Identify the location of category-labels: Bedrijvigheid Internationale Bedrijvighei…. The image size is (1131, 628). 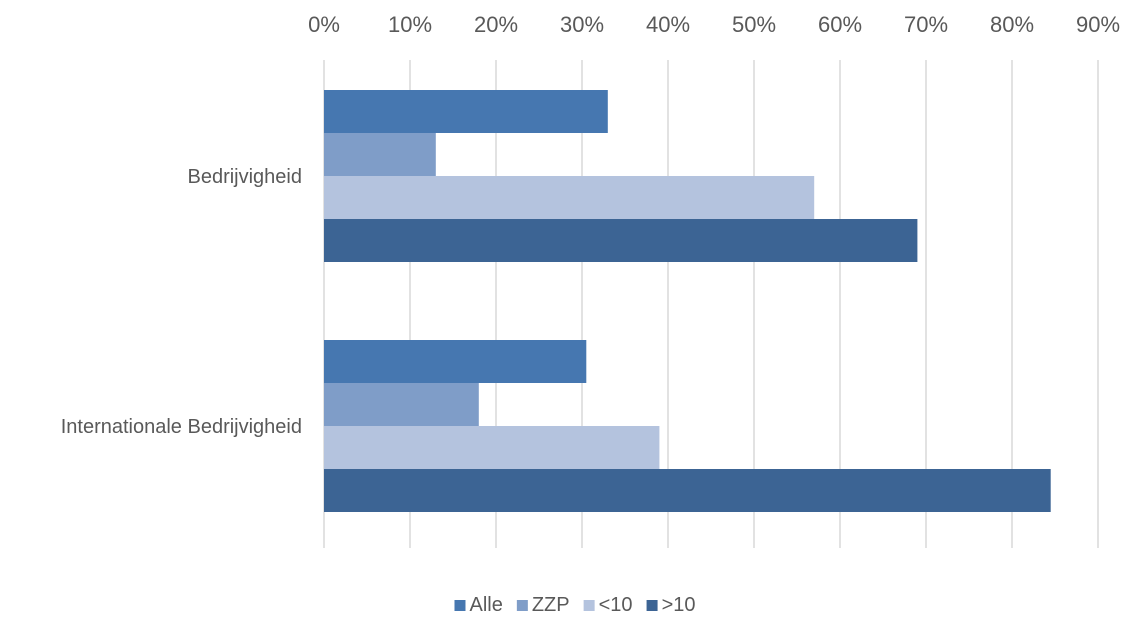
(181, 302).